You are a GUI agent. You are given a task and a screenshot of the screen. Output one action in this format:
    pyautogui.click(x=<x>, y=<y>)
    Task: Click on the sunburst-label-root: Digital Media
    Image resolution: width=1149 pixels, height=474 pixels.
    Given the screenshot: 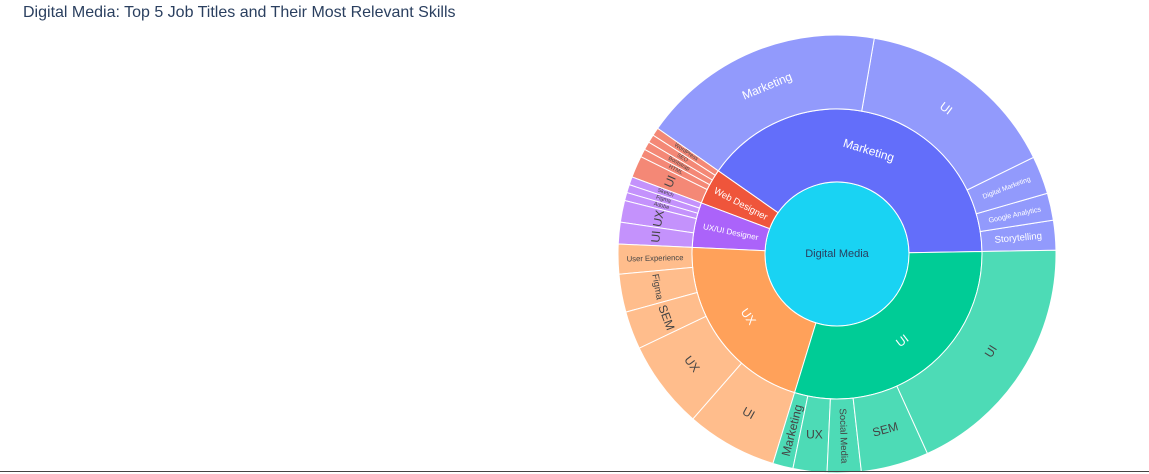 What is the action you would take?
    pyautogui.click(x=837, y=254)
    